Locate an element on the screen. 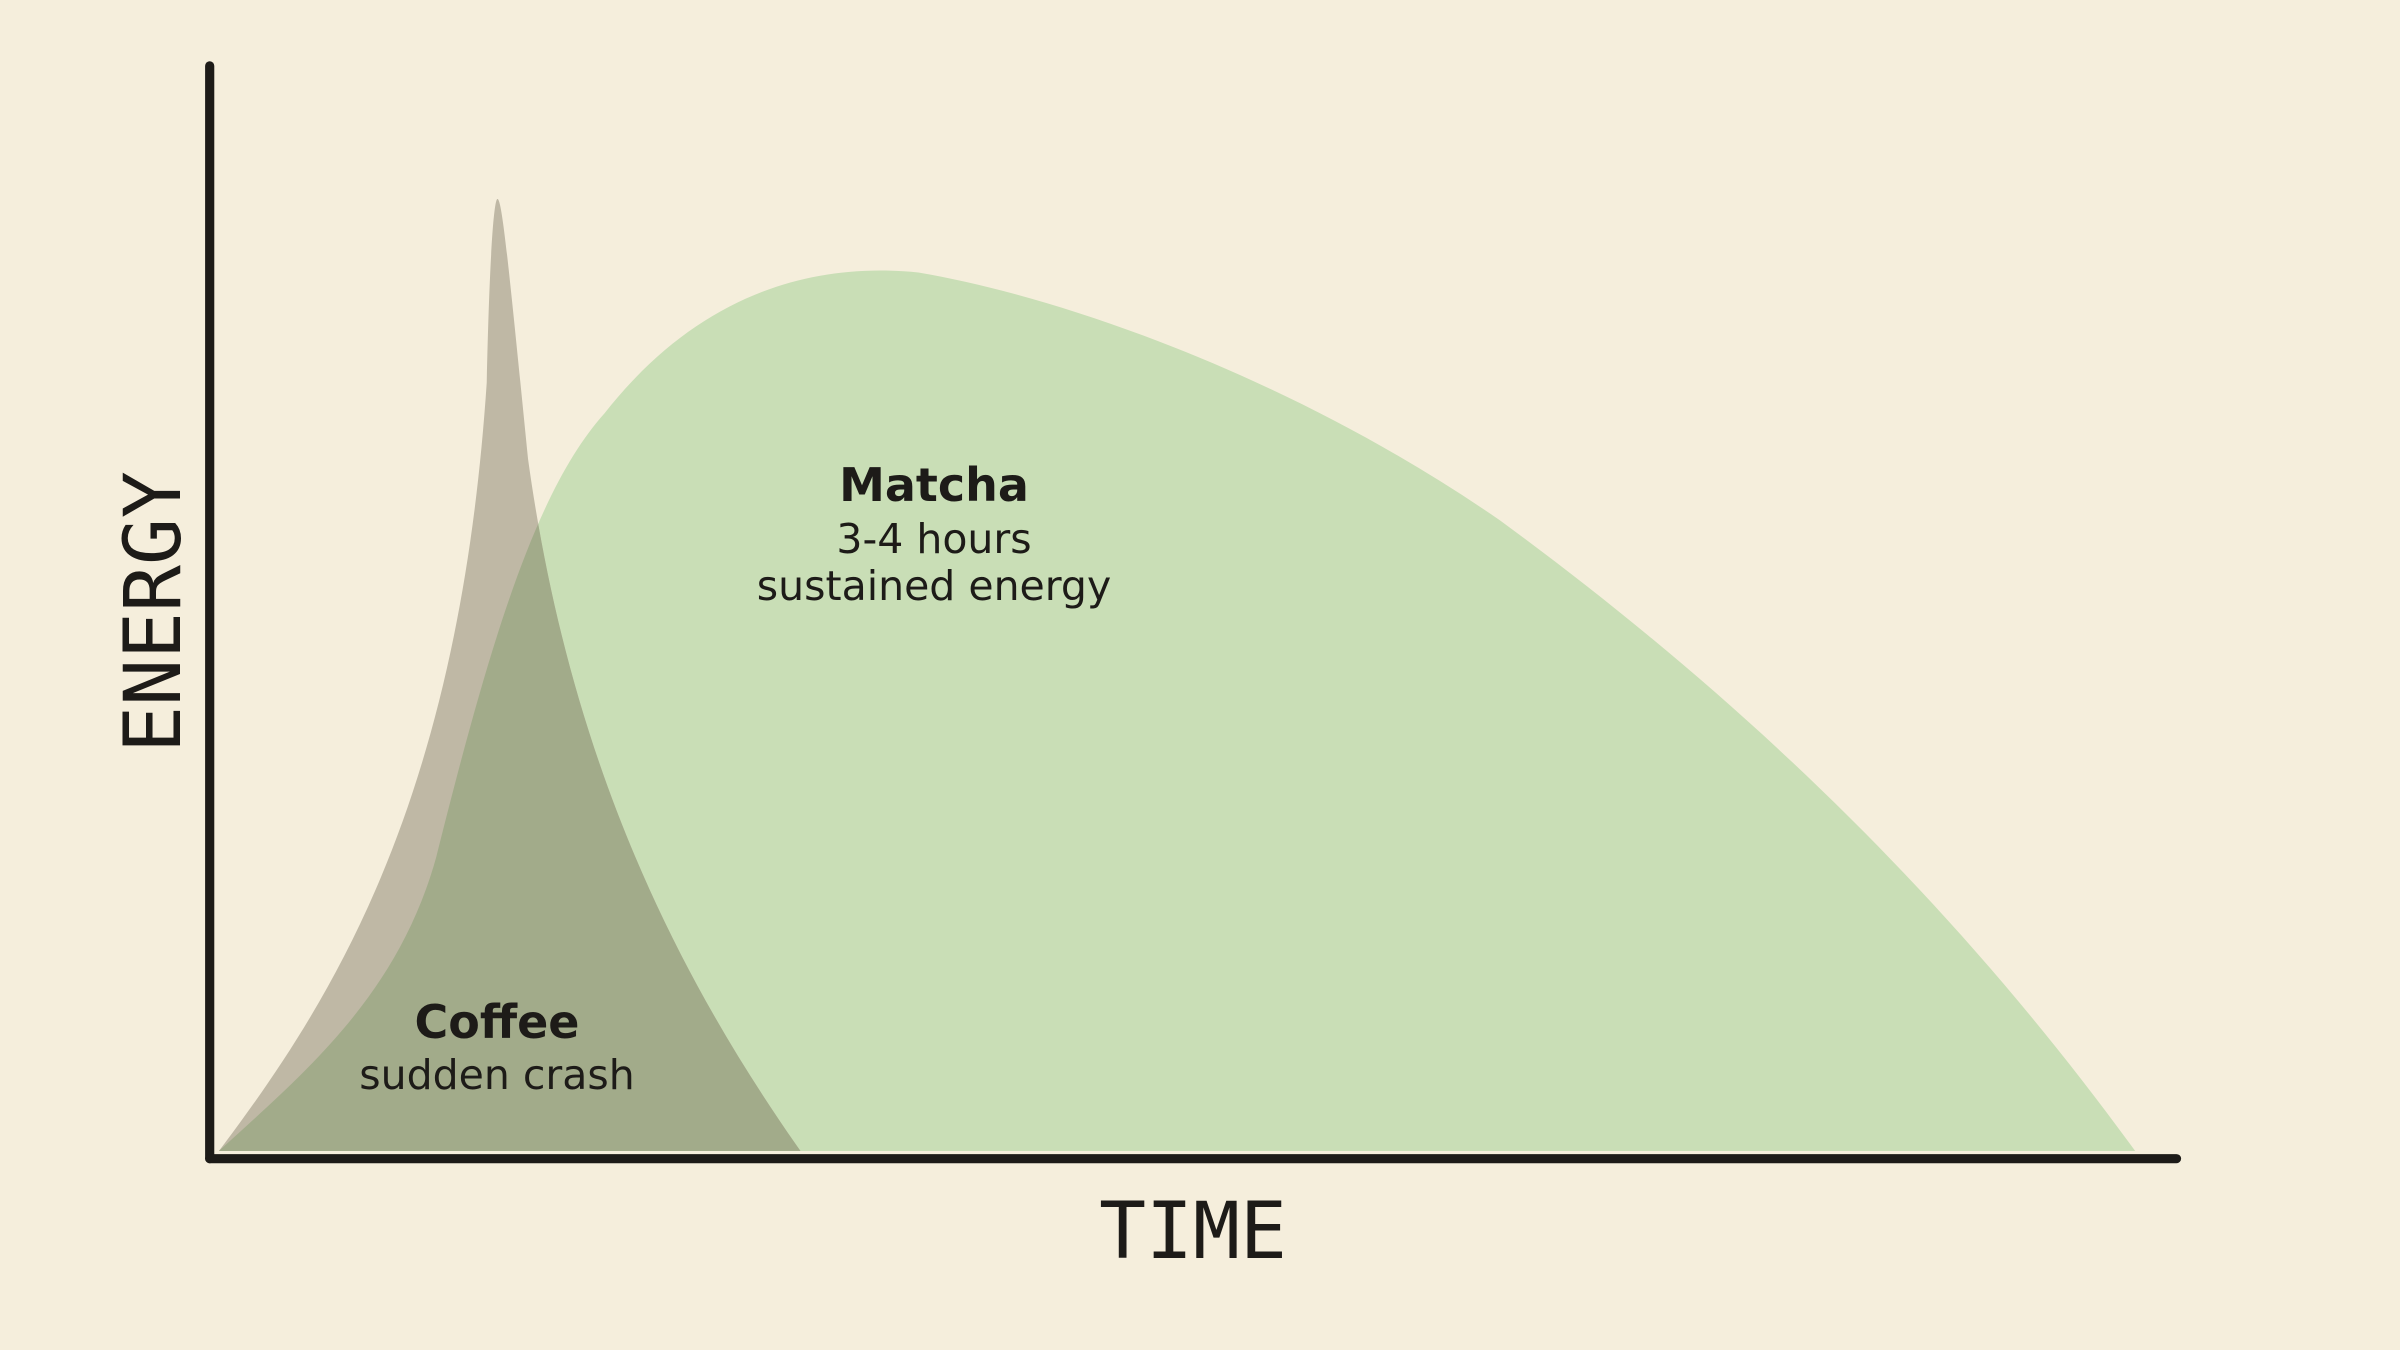  y-axis-label: ENERGY is located at coordinates (154, 612).